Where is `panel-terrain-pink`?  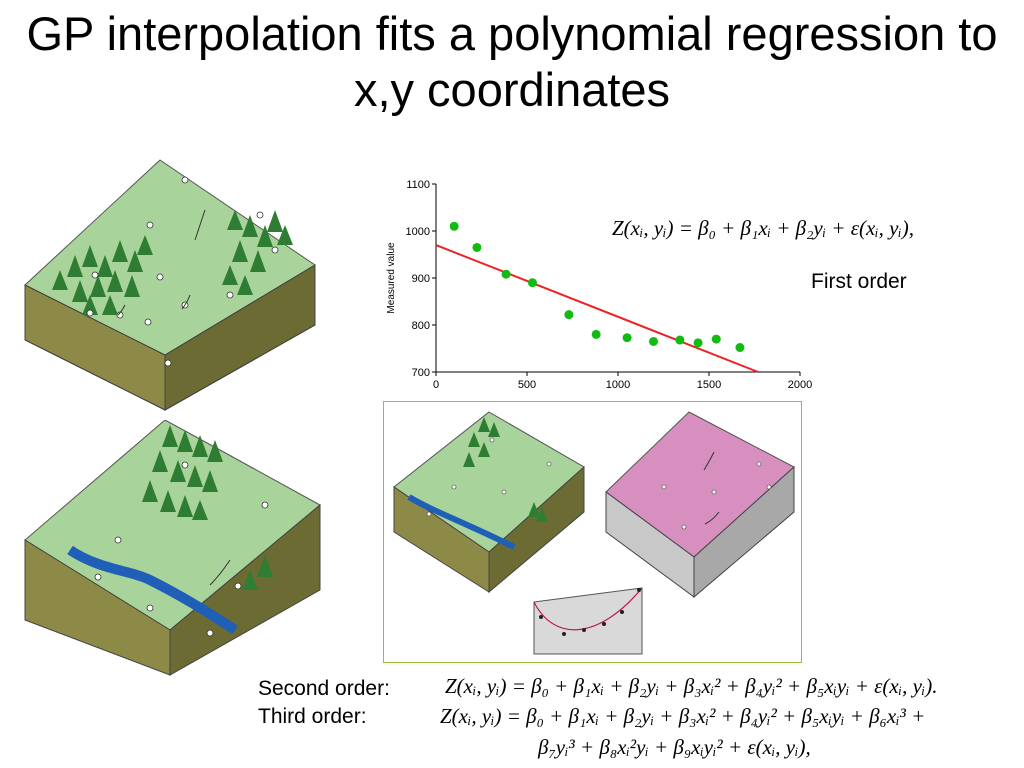 panel-terrain-pink is located at coordinates (700, 505).